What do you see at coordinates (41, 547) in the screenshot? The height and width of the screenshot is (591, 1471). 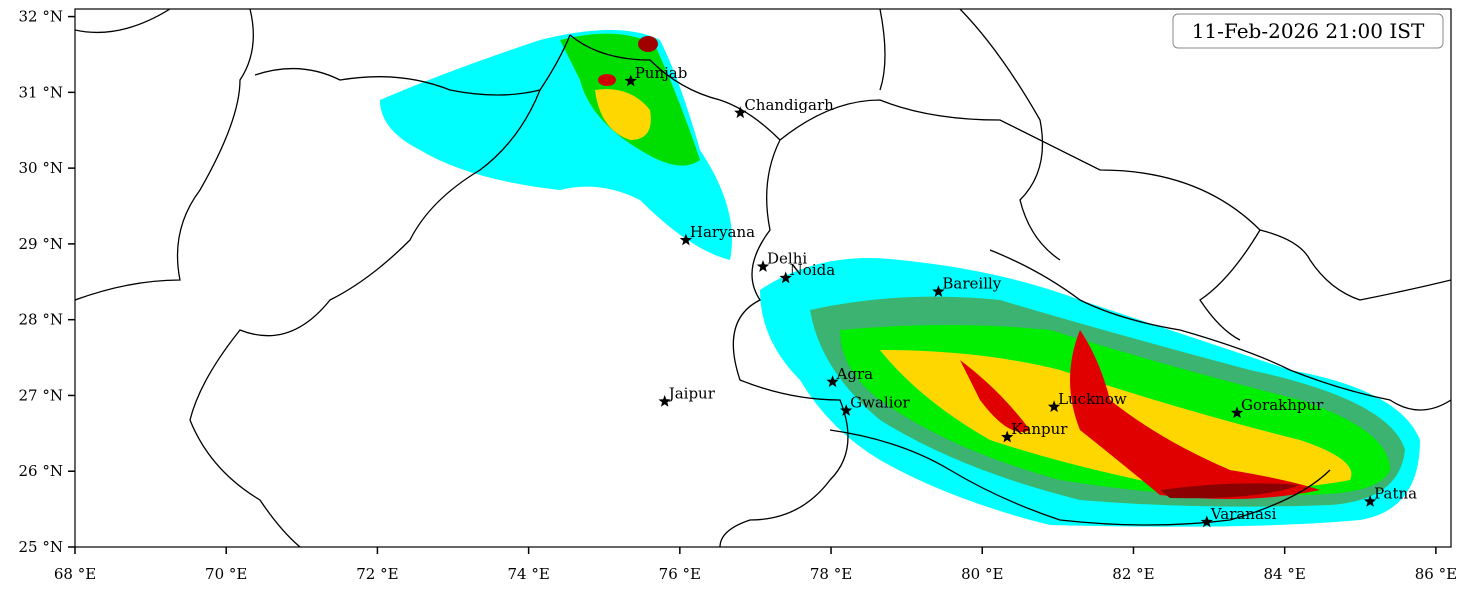 I see `y-tick-label: 25 °N` at bounding box center [41, 547].